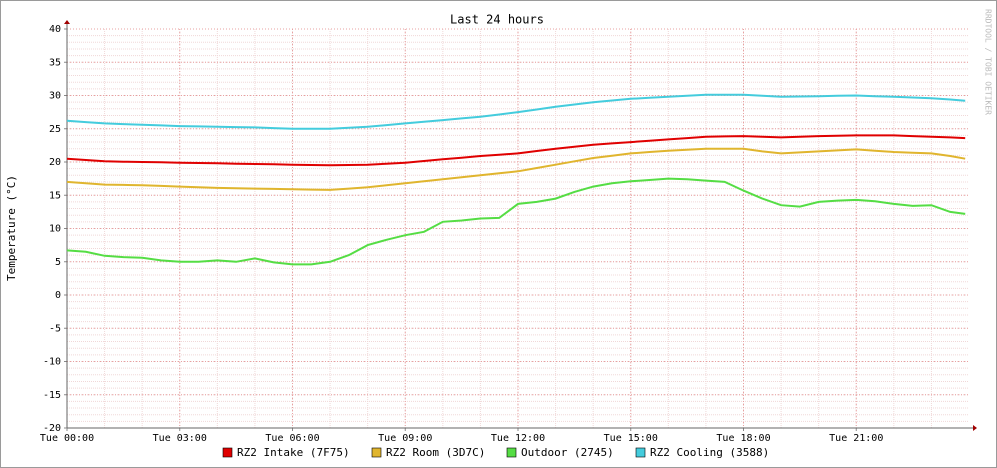  I want to click on x-tick-label: Tue 12:00, so click(518, 438).